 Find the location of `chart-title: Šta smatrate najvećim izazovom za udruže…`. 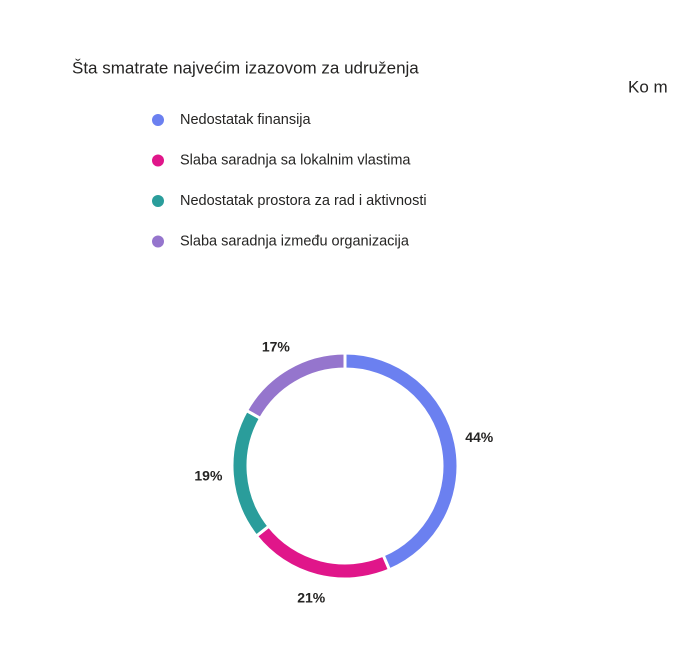

chart-title: Šta smatrate najvećim izazovom za udruže… is located at coordinates (245, 67).